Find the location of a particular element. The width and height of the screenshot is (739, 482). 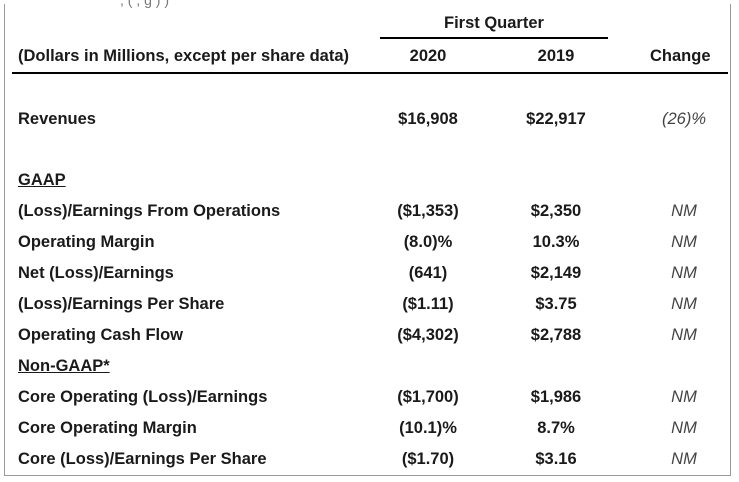

header-rule is located at coordinates (494, 38).